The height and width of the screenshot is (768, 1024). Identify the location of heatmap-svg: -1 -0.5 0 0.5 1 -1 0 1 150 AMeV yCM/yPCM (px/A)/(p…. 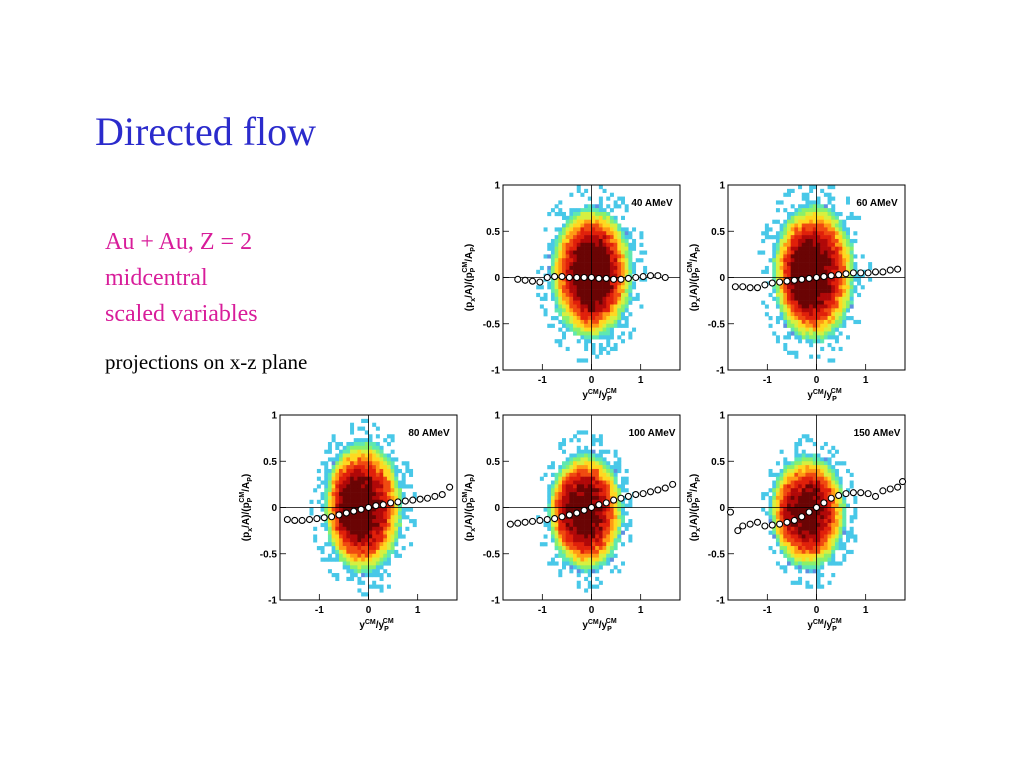
(797, 522).